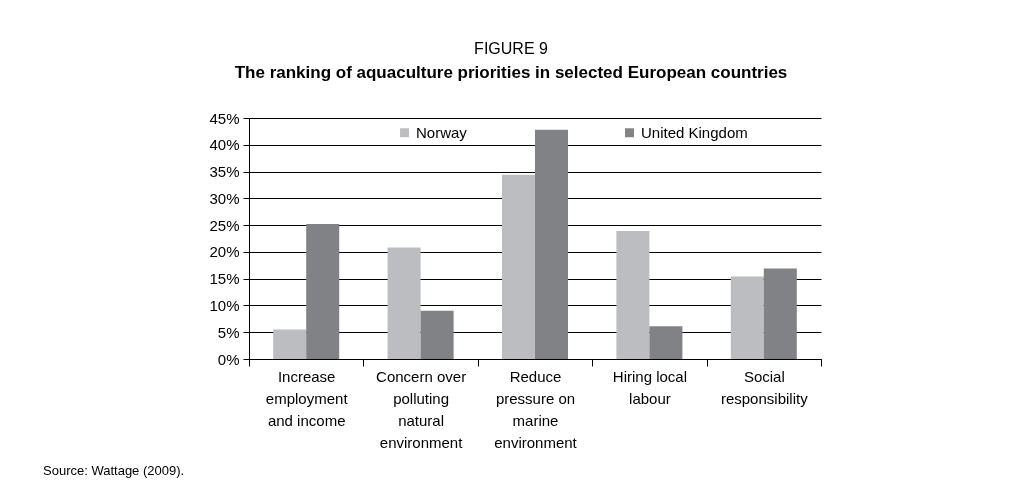 The height and width of the screenshot is (480, 1022). Describe the element at coordinates (511, 72) in the screenshot. I see `chart-subtitle: The ranking of aquaculture priorities in selected European countries` at that location.